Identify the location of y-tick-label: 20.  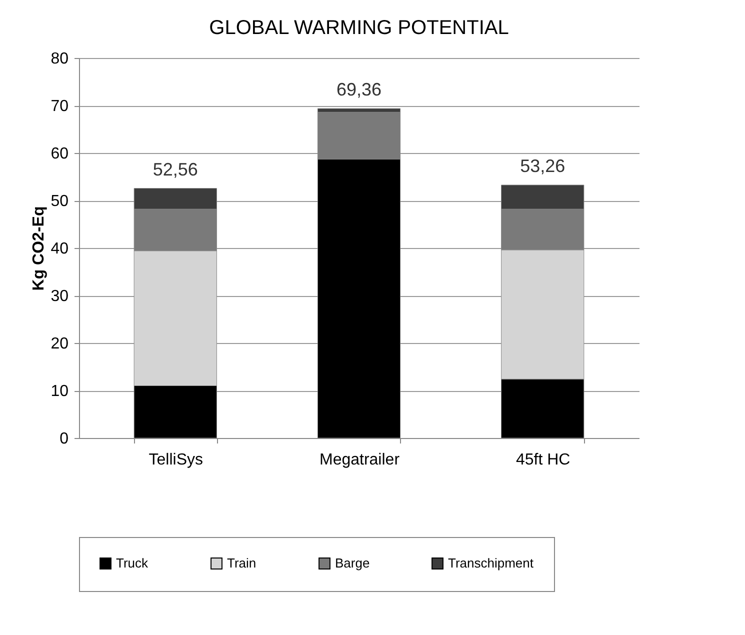
(59, 344).